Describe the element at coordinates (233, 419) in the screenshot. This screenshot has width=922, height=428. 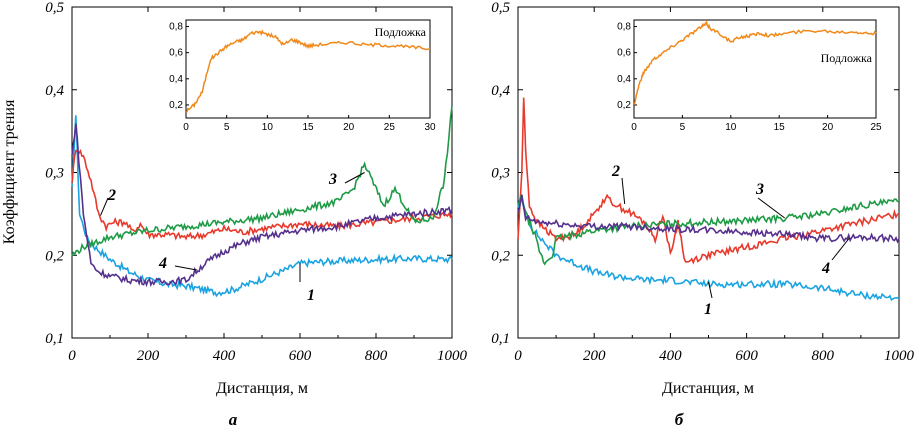
I see `panel-label-a: а` at that location.